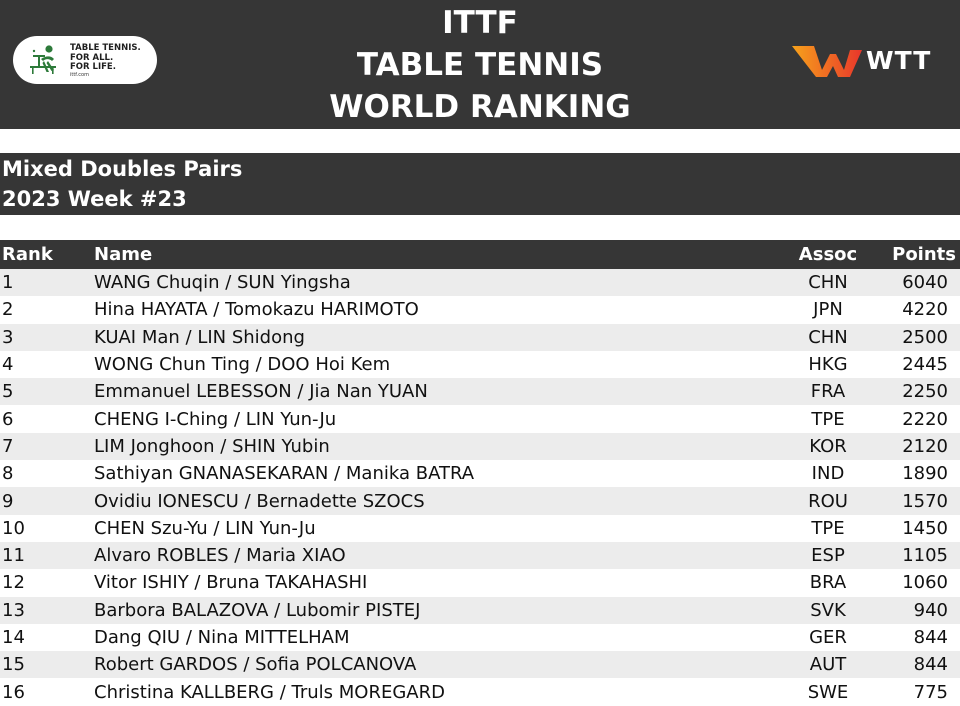 The height and width of the screenshot is (706, 960). I want to click on name-cell: Barbora BALAZOVA / Lubomir PISTEJ, so click(257, 610).